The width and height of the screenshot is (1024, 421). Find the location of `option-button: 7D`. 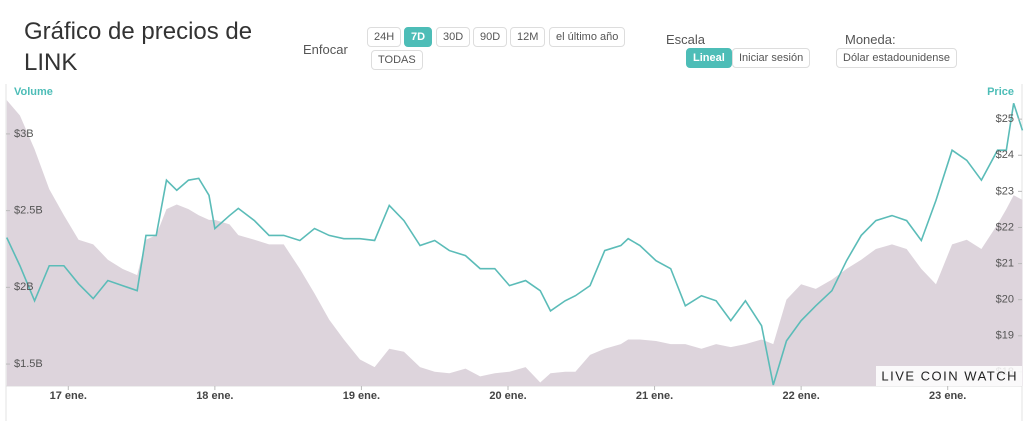

option-button: 7D is located at coordinates (418, 37).